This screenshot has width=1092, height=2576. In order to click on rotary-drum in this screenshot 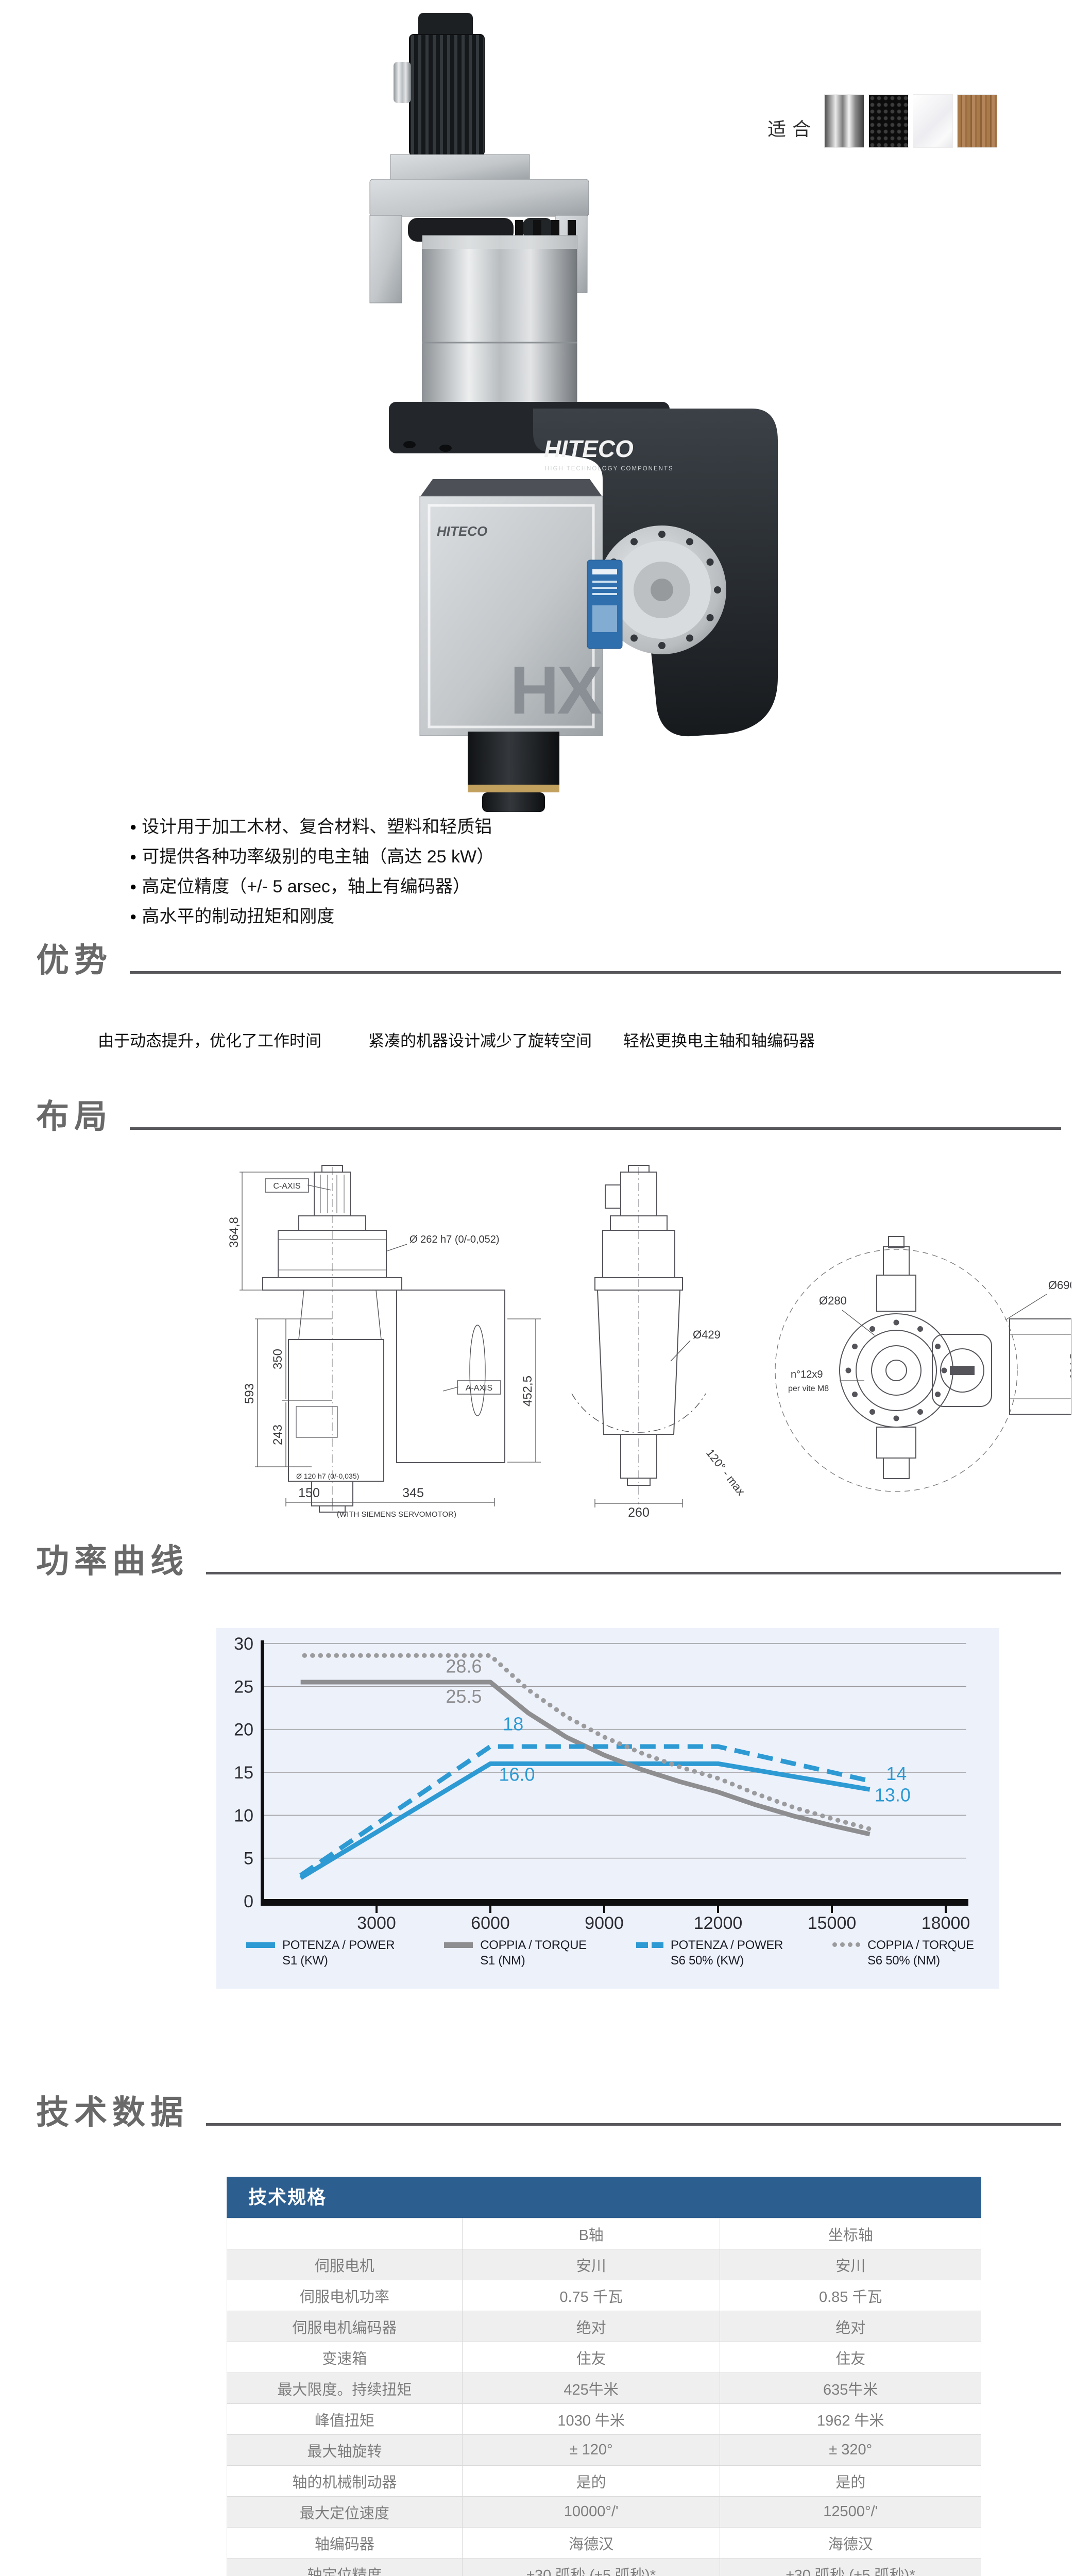, I will do `click(499, 313)`.